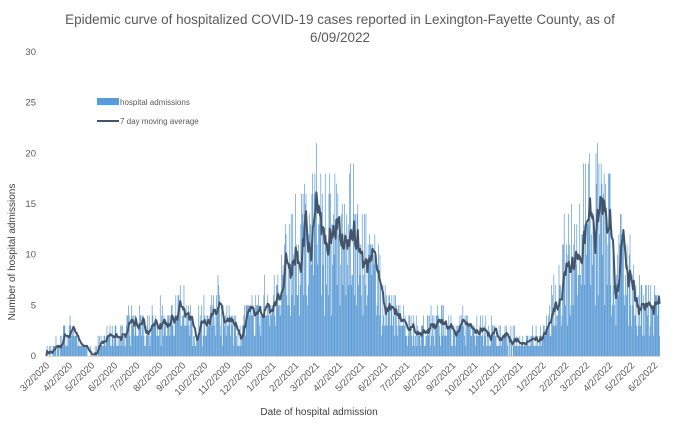 The image size is (677, 424). I want to click on y-tick-label: 15, so click(30, 204).